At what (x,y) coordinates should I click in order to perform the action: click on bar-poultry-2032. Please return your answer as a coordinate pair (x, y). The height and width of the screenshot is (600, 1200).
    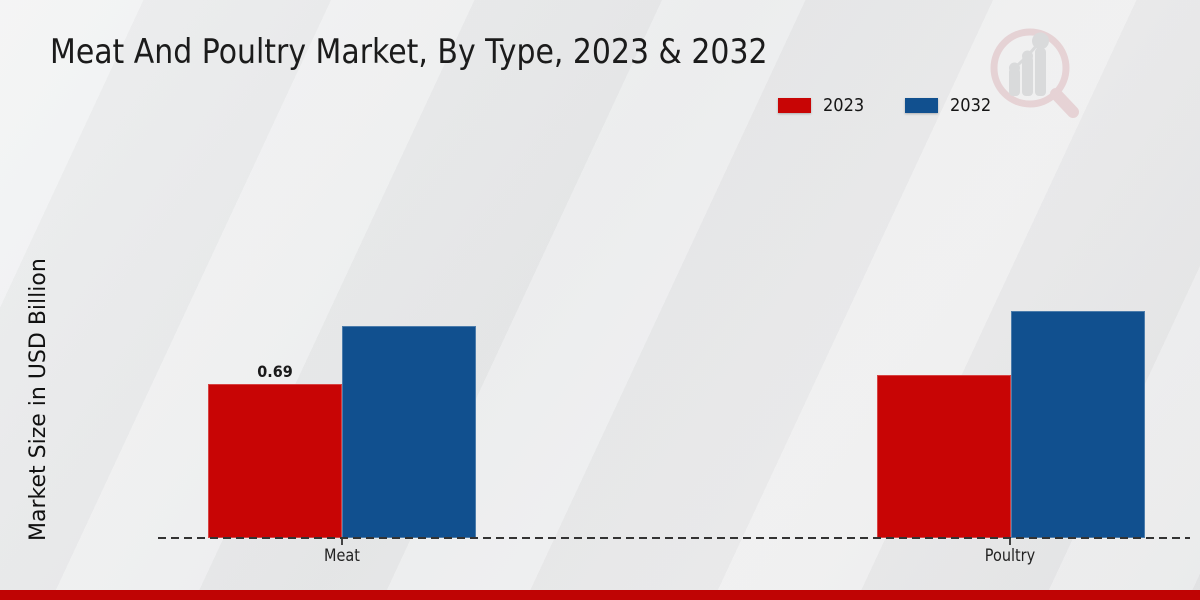
    Looking at the image, I should click on (1078, 424).